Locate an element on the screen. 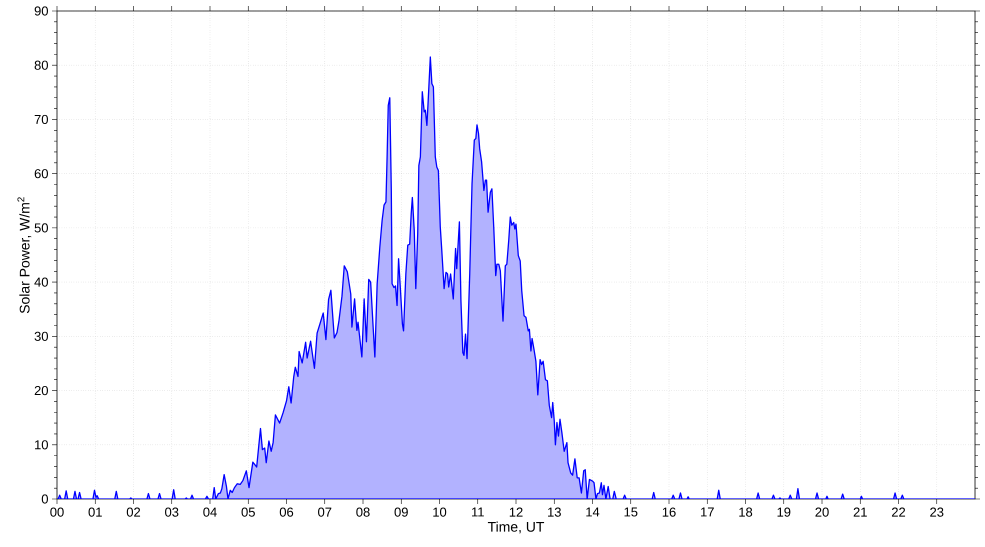  x-tick-label: 01 is located at coordinates (95, 512).